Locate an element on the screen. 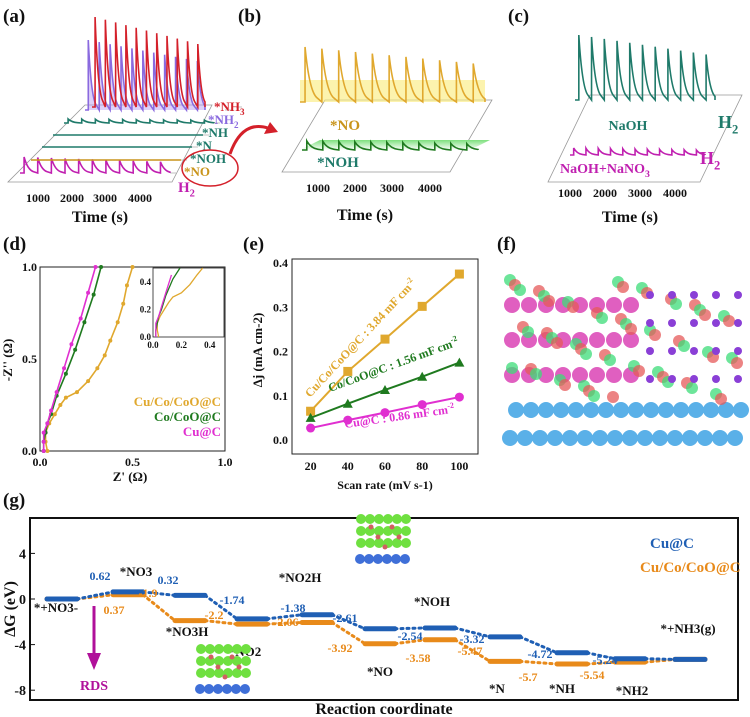  series-line-naoh is located at coordinates (645, 68).